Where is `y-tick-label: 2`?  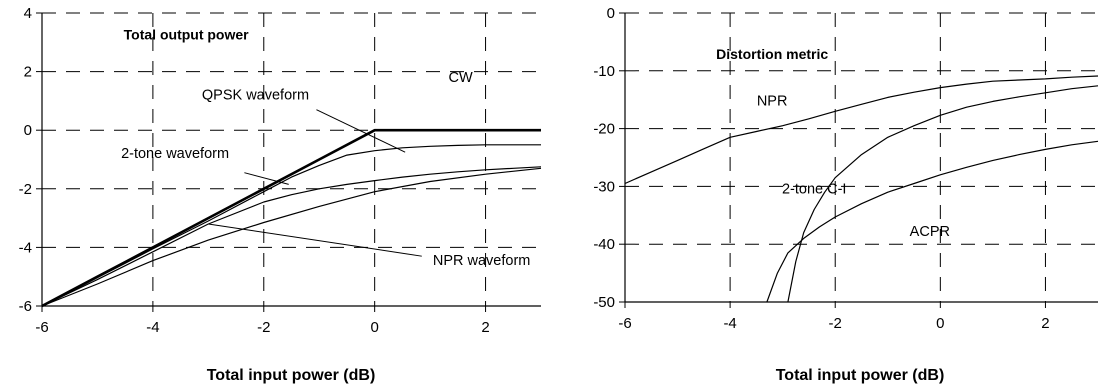 y-tick-label: 2 is located at coordinates (28, 72).